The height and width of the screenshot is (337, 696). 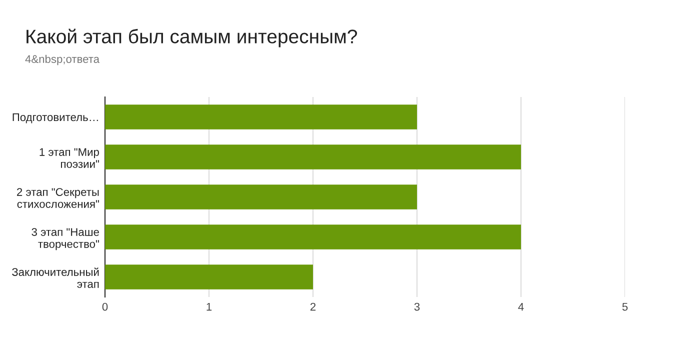 I want to click on y-tick-label: Заключительный этап, so click(x=55, y=278).